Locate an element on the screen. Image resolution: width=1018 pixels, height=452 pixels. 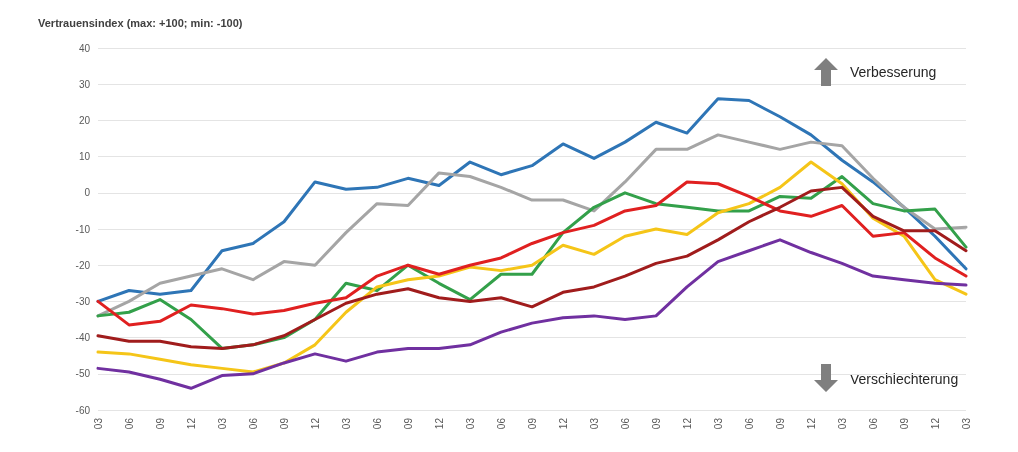
annotation: Verschlechterung is located at coordinates (904, 379).